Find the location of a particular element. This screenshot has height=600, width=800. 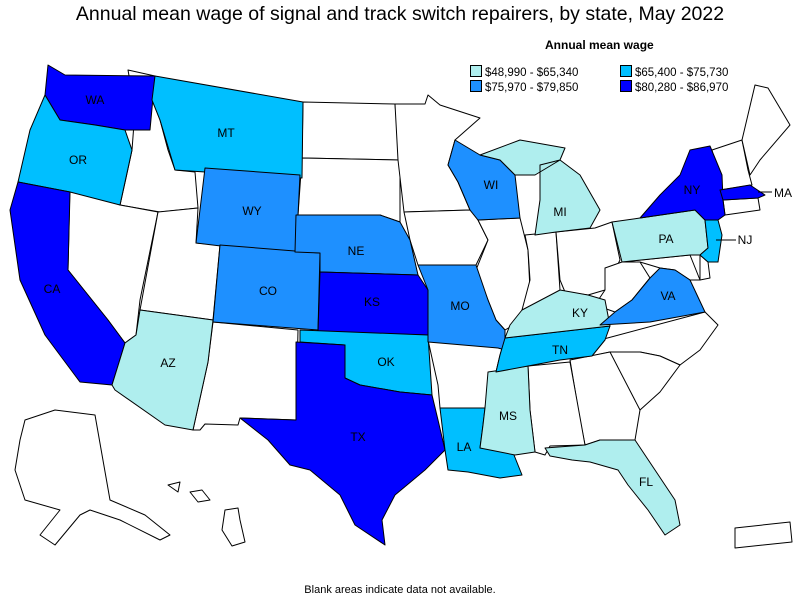

state-ak is located at coordinates (92, 477).